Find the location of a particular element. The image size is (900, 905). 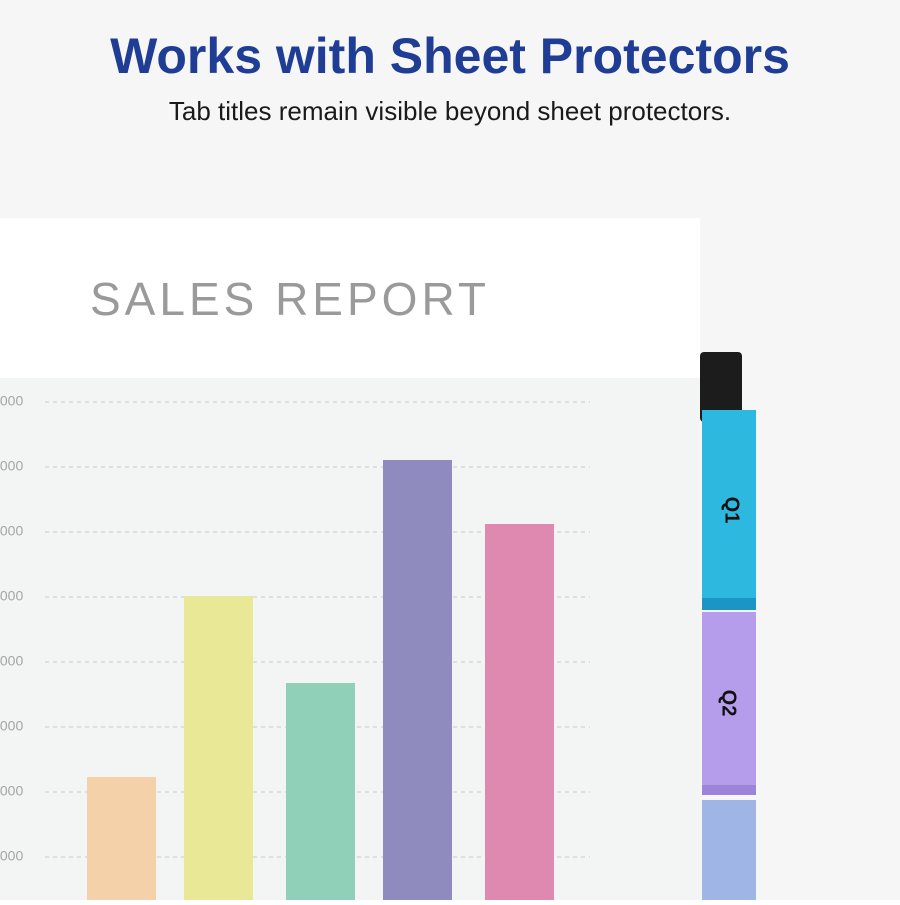

tab-q1 is located at coordinates (729, 510).